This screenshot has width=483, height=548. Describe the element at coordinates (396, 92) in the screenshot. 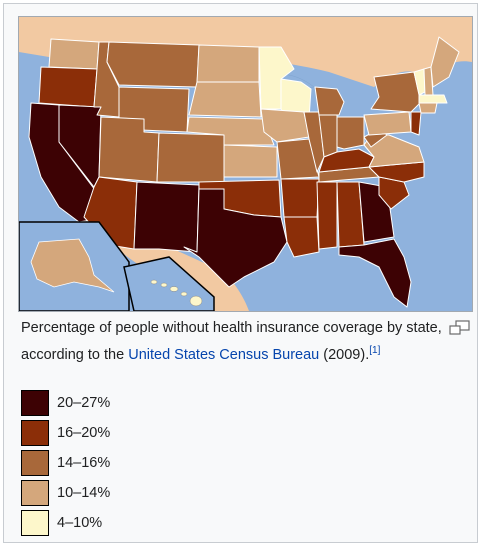

I see `state-new-york` at that location.